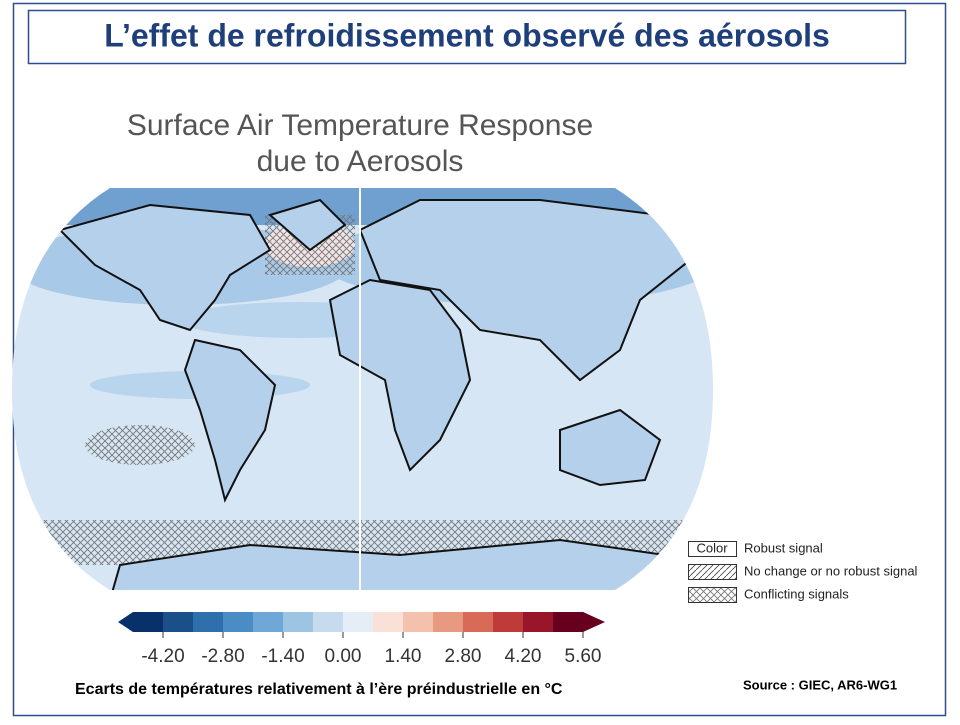 Image resolution: width=960 pixels, height=725 pixels. I want to click on legend-key-label: Color, so click(712, 547).